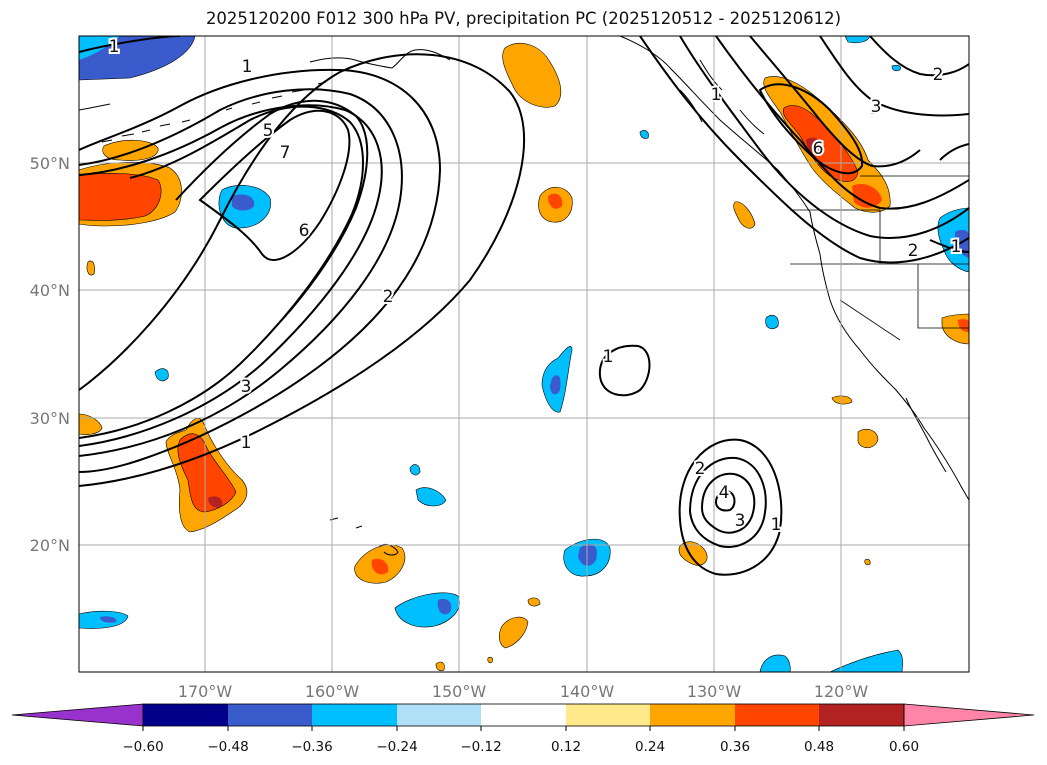 The height and width of the screenshot is (765, 1047). Describe the element at coordinates (205, 691) in the screenshot. I see `lon-label: 170°W` at that location.